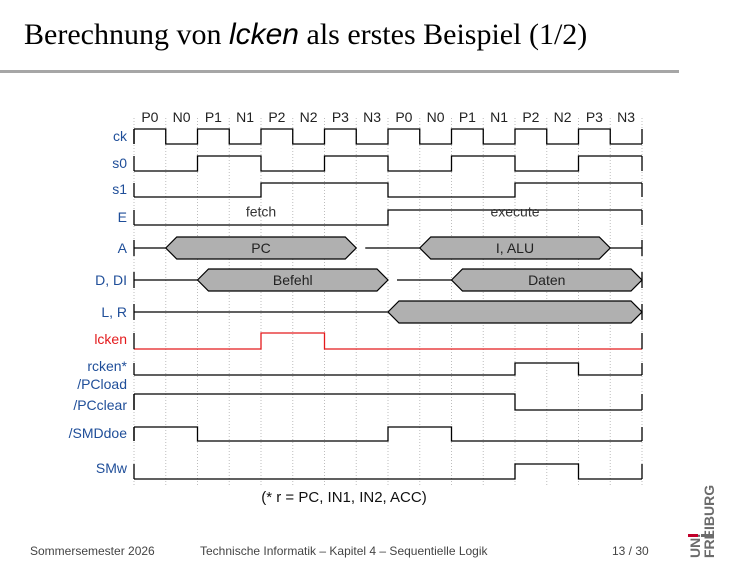 The width and height of the screenshot is (756, 567). What do you see at coordinates (343, 497) in the screenshot?
I see `diagram-footnote: (* r = PC, IN1, IN2, ACC)` at bounding box center [343, 497].